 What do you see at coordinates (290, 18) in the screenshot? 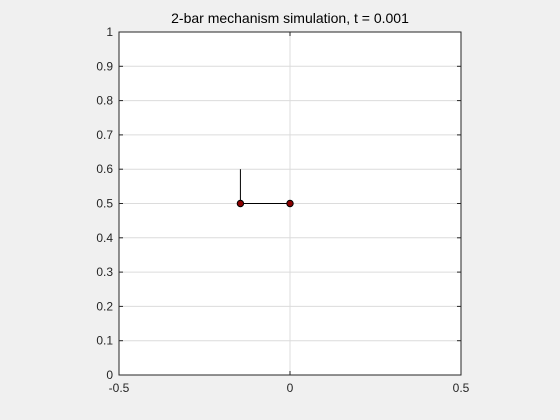
I see `chart-title: 2-bar mechanism simulation, t = 0.001` at bounding box center [290, 18].